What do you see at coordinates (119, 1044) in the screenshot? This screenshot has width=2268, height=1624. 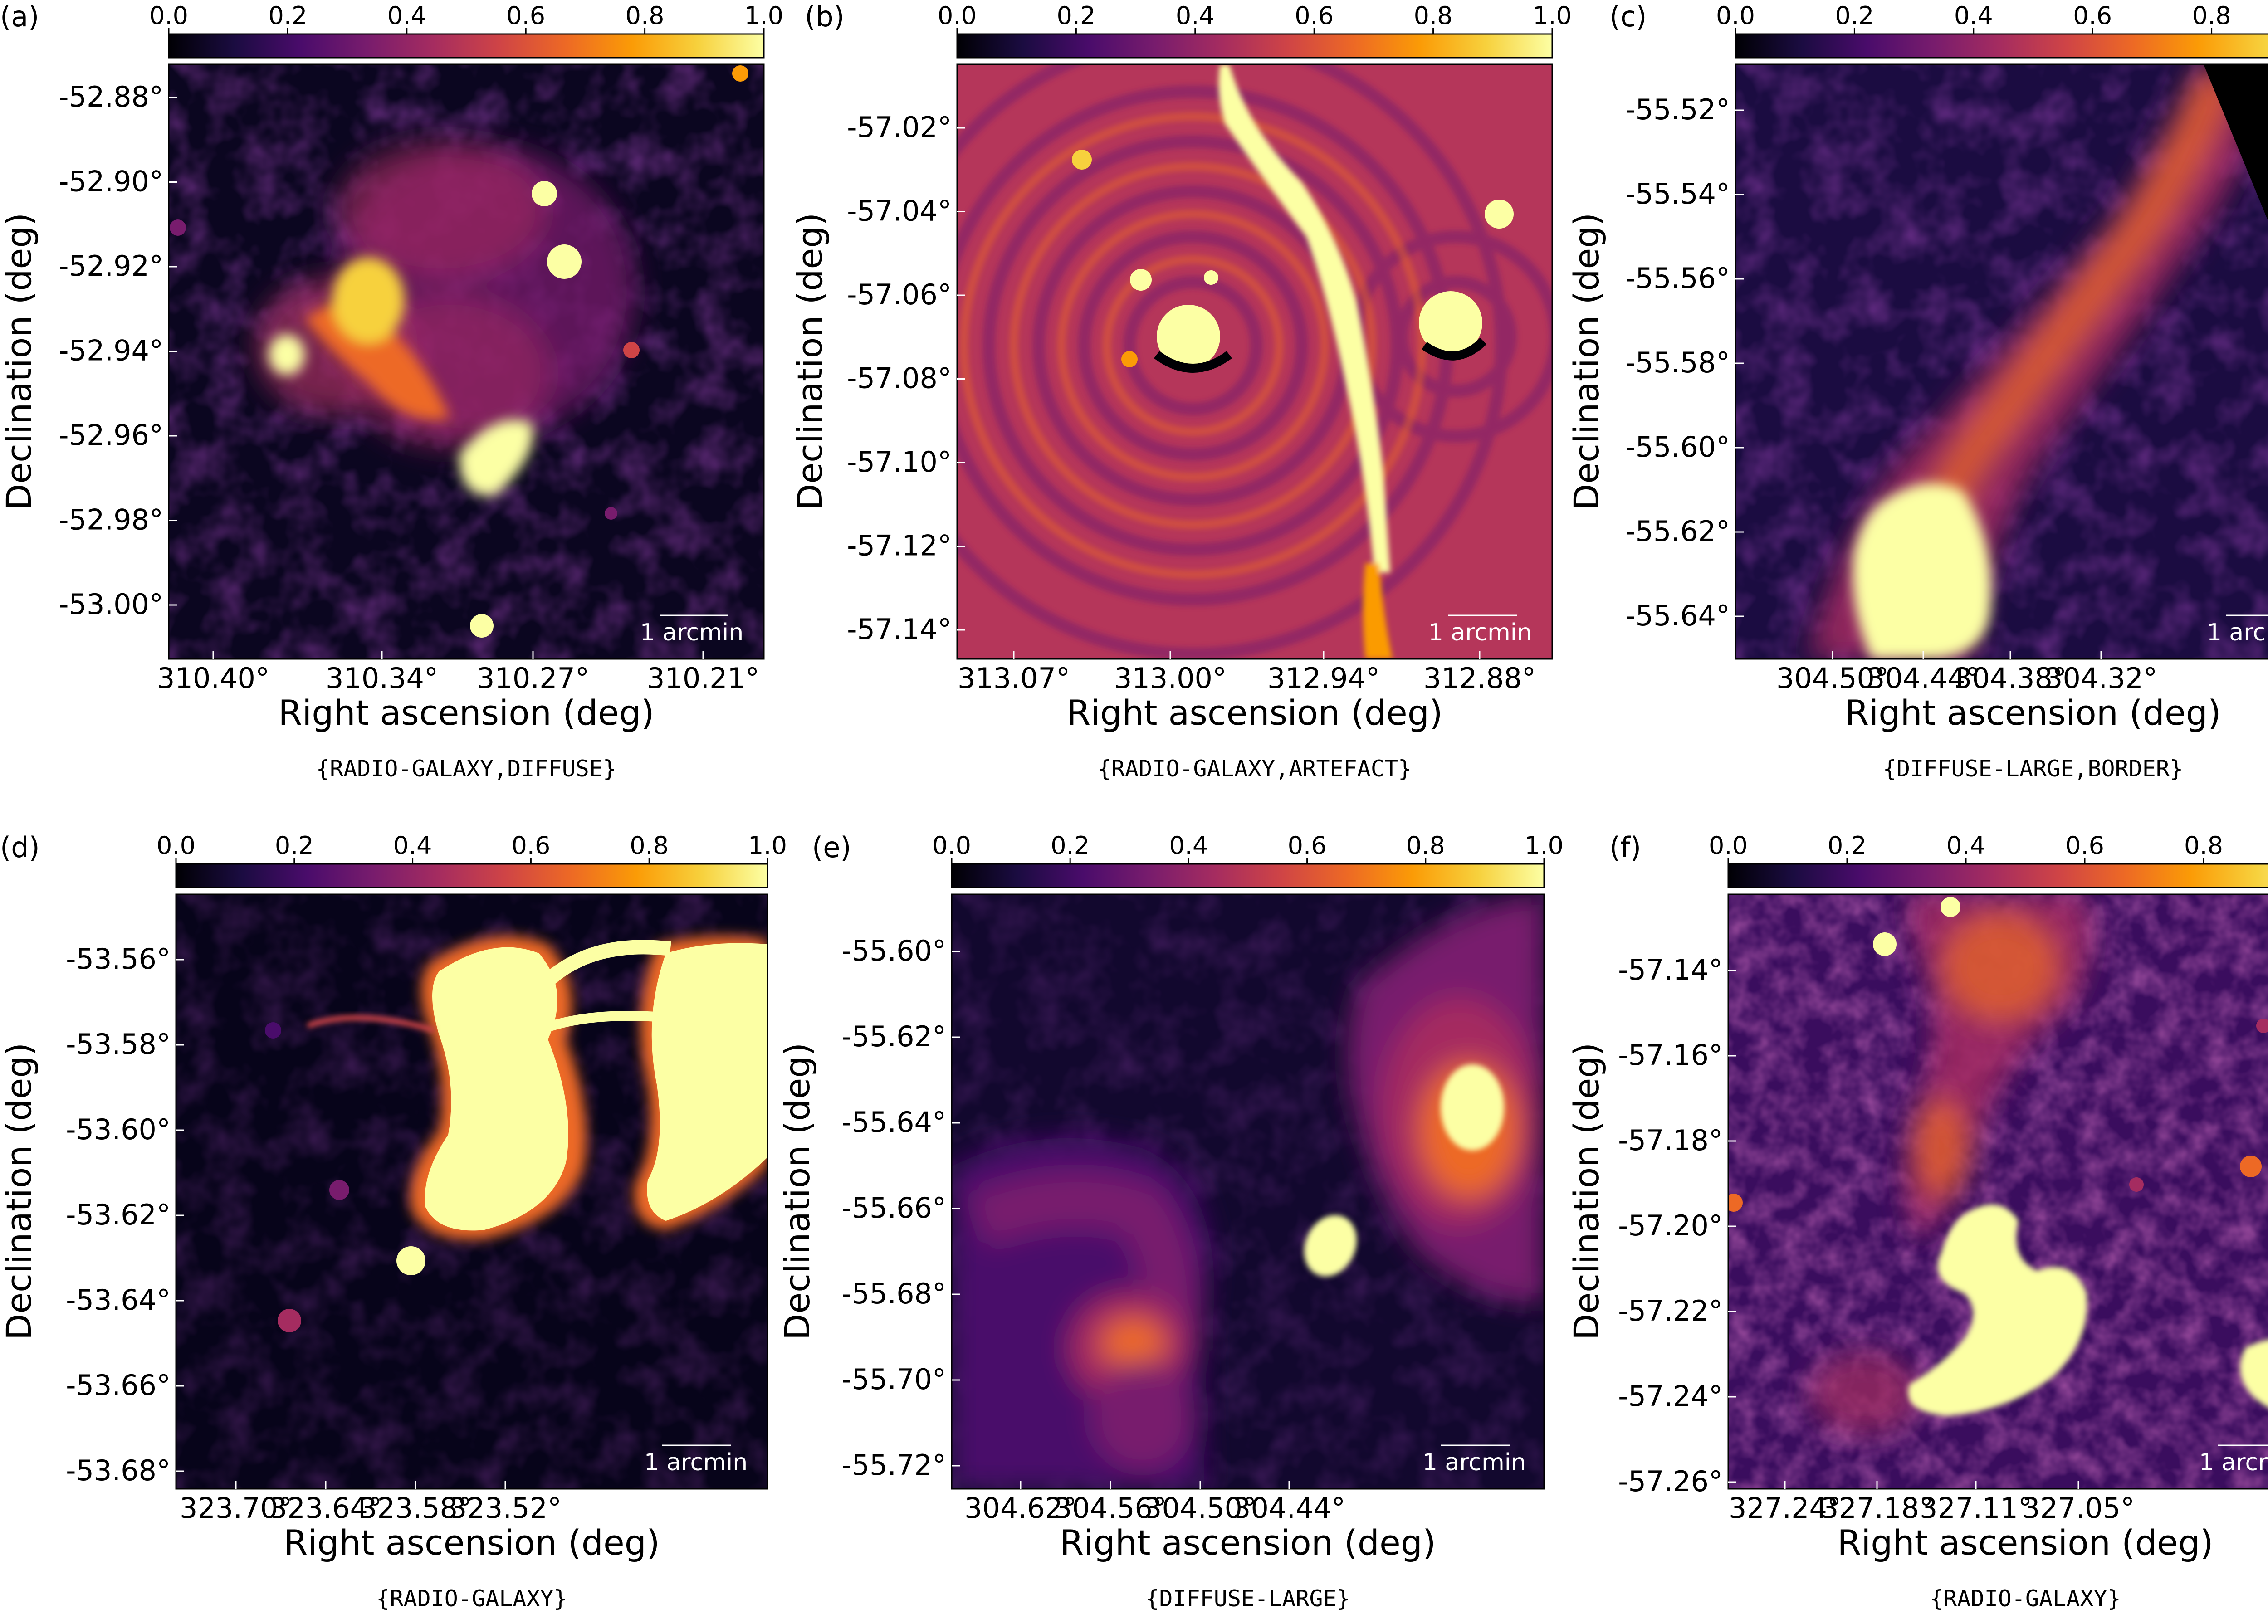 I see `y-tick-label: -53.58°` at bounding box center [119, 1044].